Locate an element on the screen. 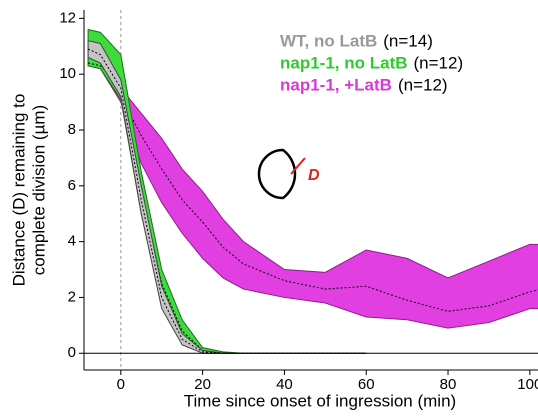  x-tick-label: 0 is located at coordinates (121, 384).